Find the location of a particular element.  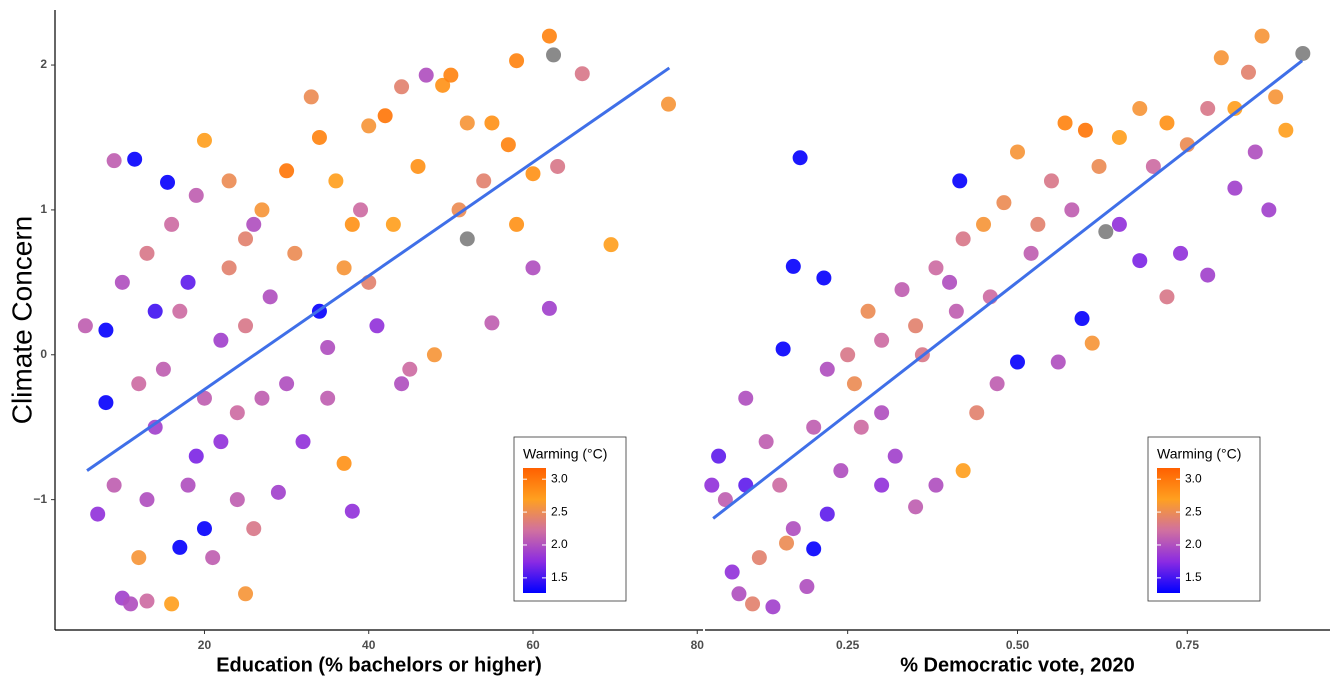

colorbar is located at coordinates (1168, 530).